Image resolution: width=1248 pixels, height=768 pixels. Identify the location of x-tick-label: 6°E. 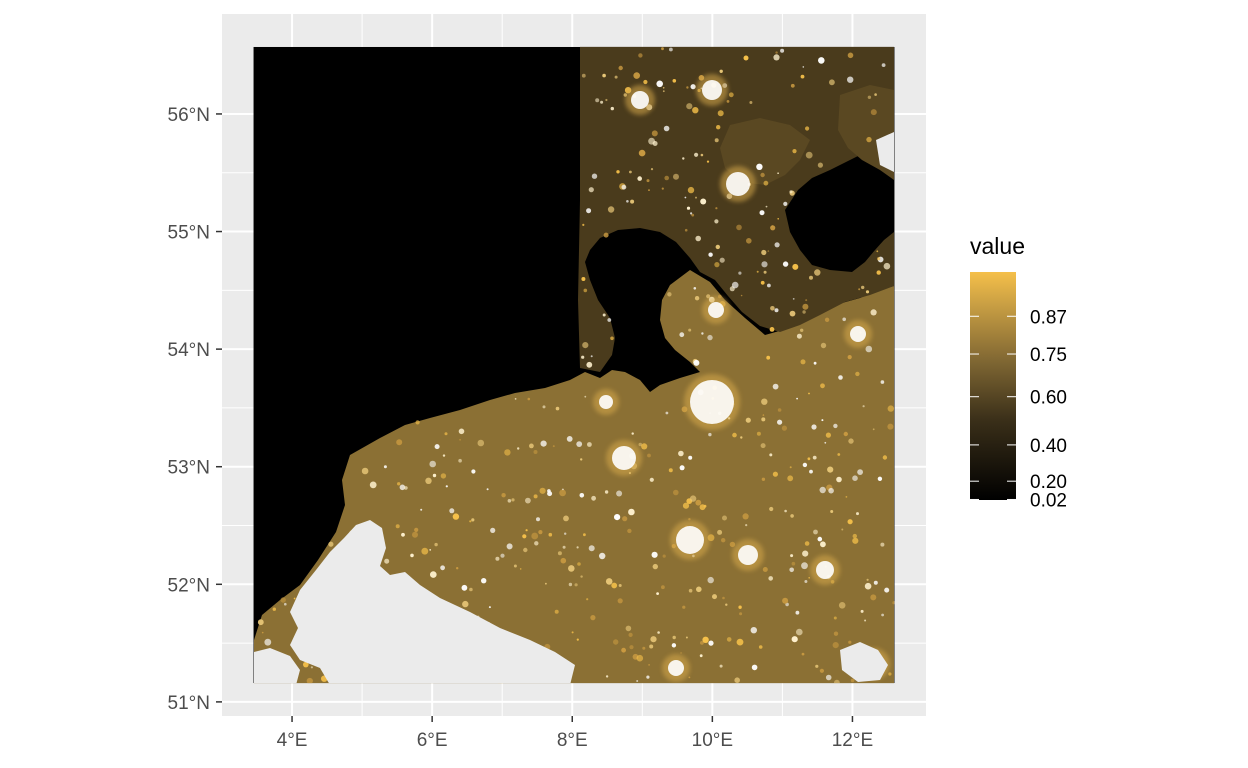
(432, 740).